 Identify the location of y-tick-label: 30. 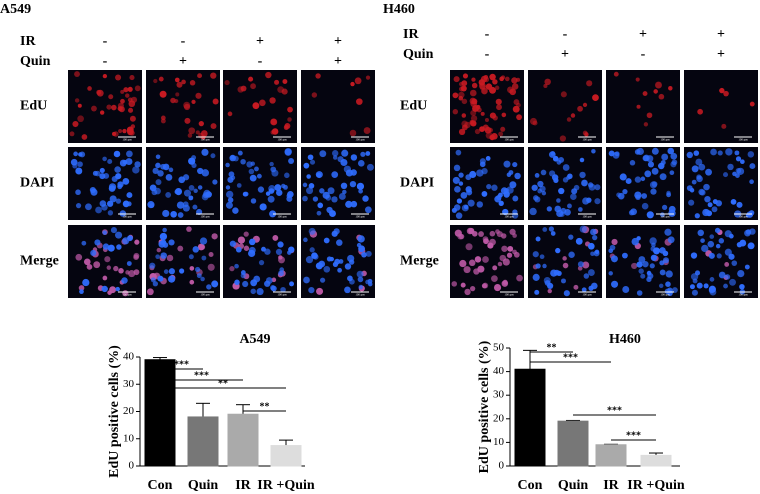
(499, 395).